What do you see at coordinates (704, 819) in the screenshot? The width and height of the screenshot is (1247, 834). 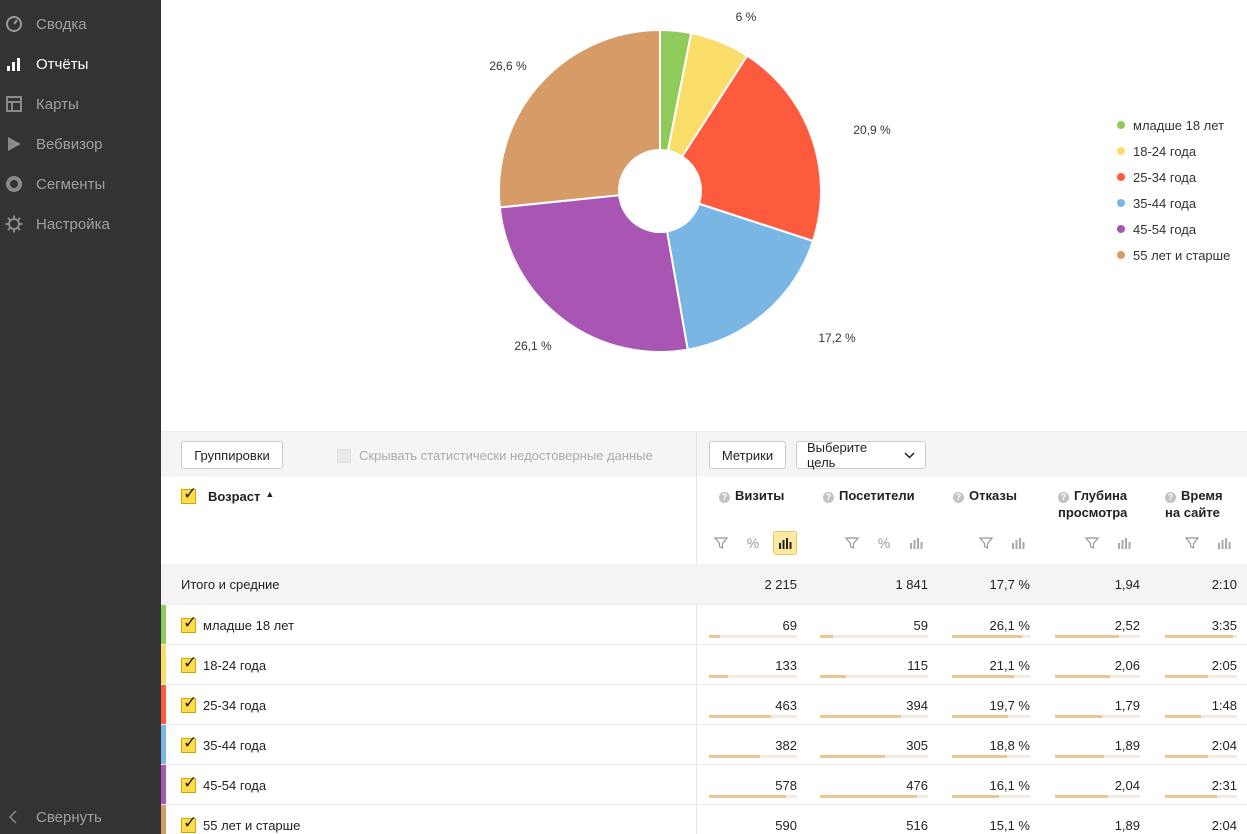 I see `table-row: ✓ 55 лет и старше 590 516 15,1 % 1,89 2:04` at bounding box center [704, 819].